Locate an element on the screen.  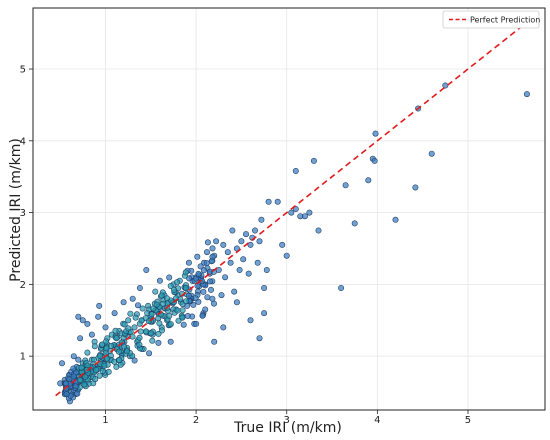
x-tick-label: 2 is located at coordinates (196, 420).